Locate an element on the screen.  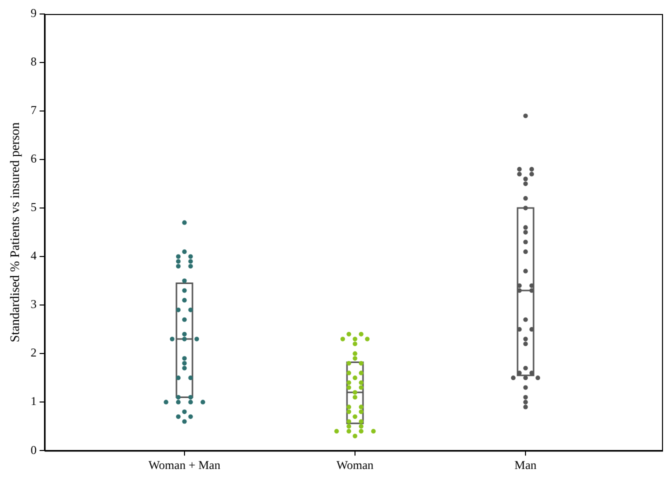
x-tick-label: Woman is located at coordinates (355, 465).